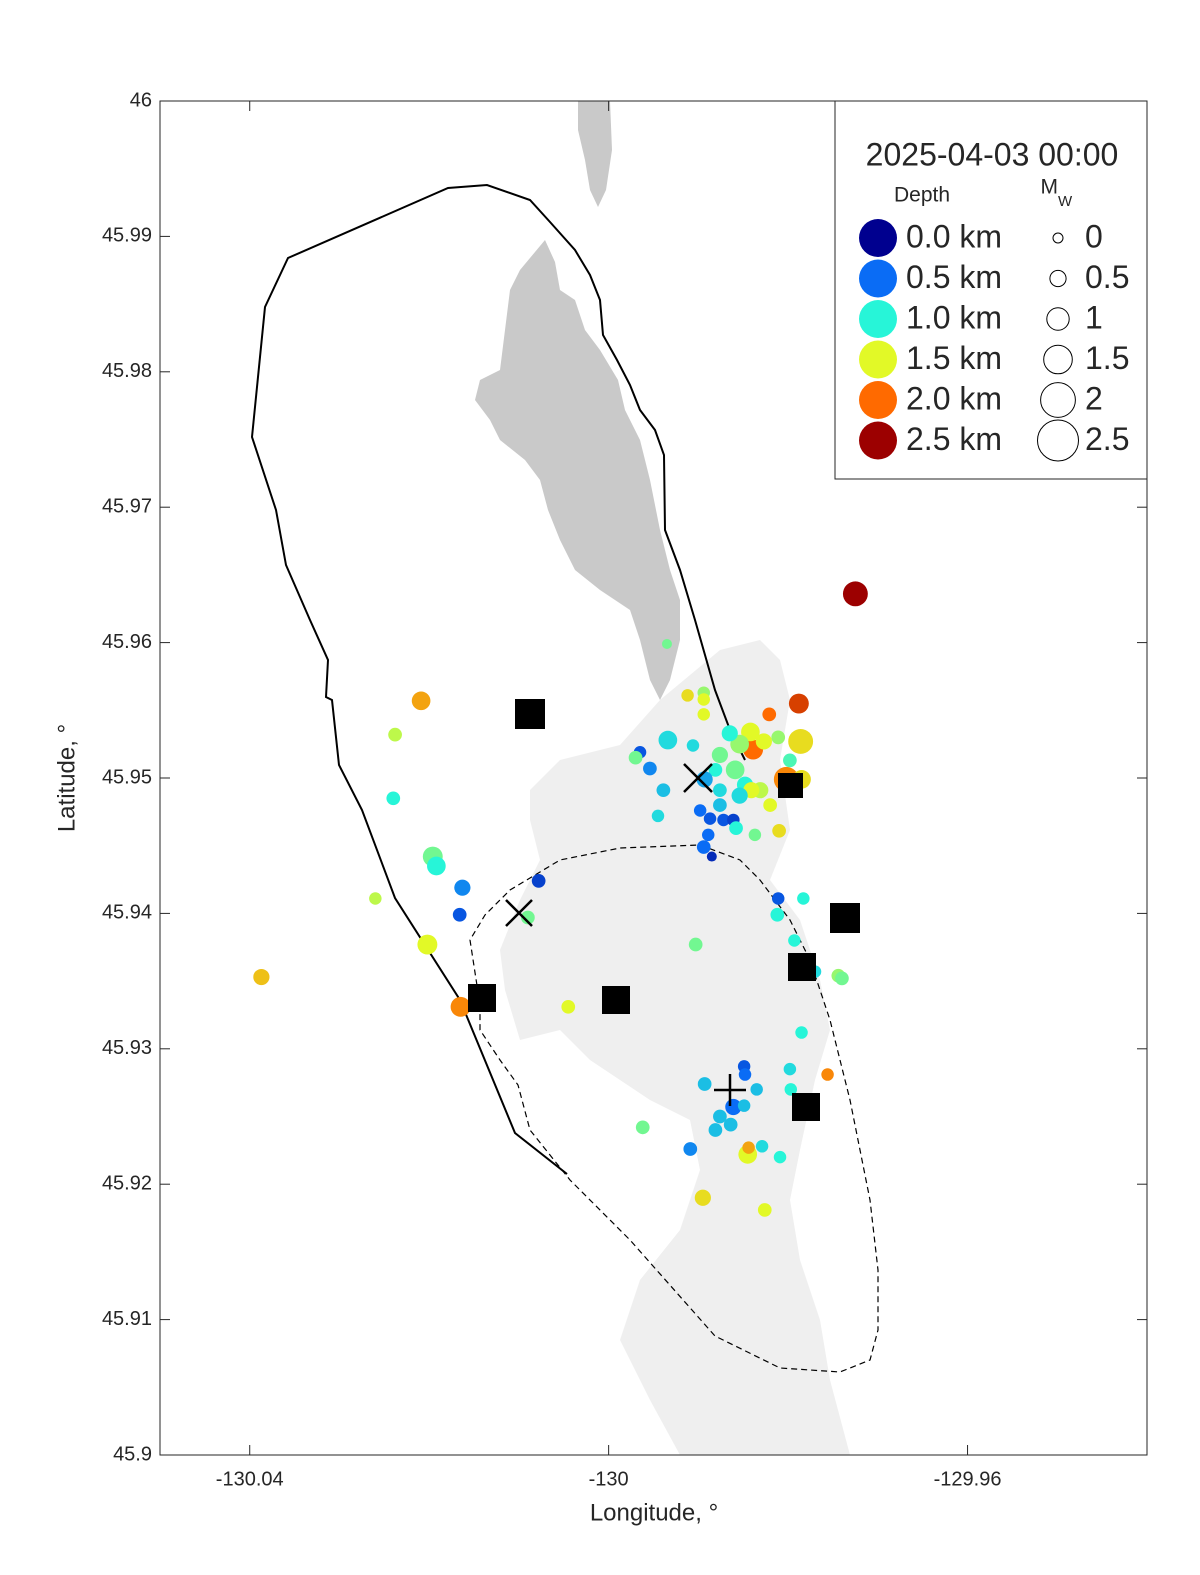 The image size is (1200, 1575). What do you see at coordinates (922, 195) in the screenshot?
I see `depth-legend-title: Depth` at bounding box center [922, 195].